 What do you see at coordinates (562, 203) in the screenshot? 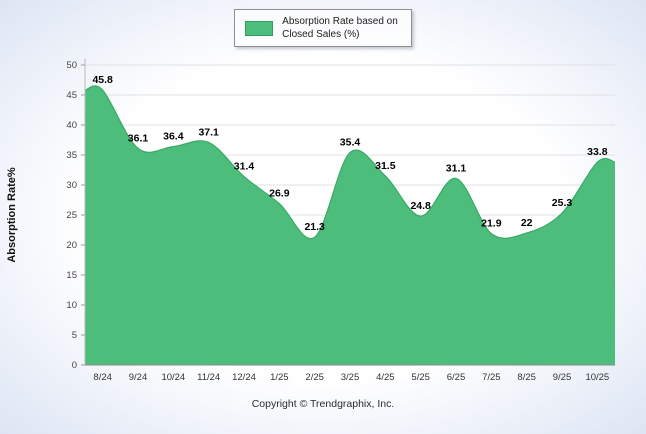
I see `data-point-label: 25.3` at bounding box center [562, 203].